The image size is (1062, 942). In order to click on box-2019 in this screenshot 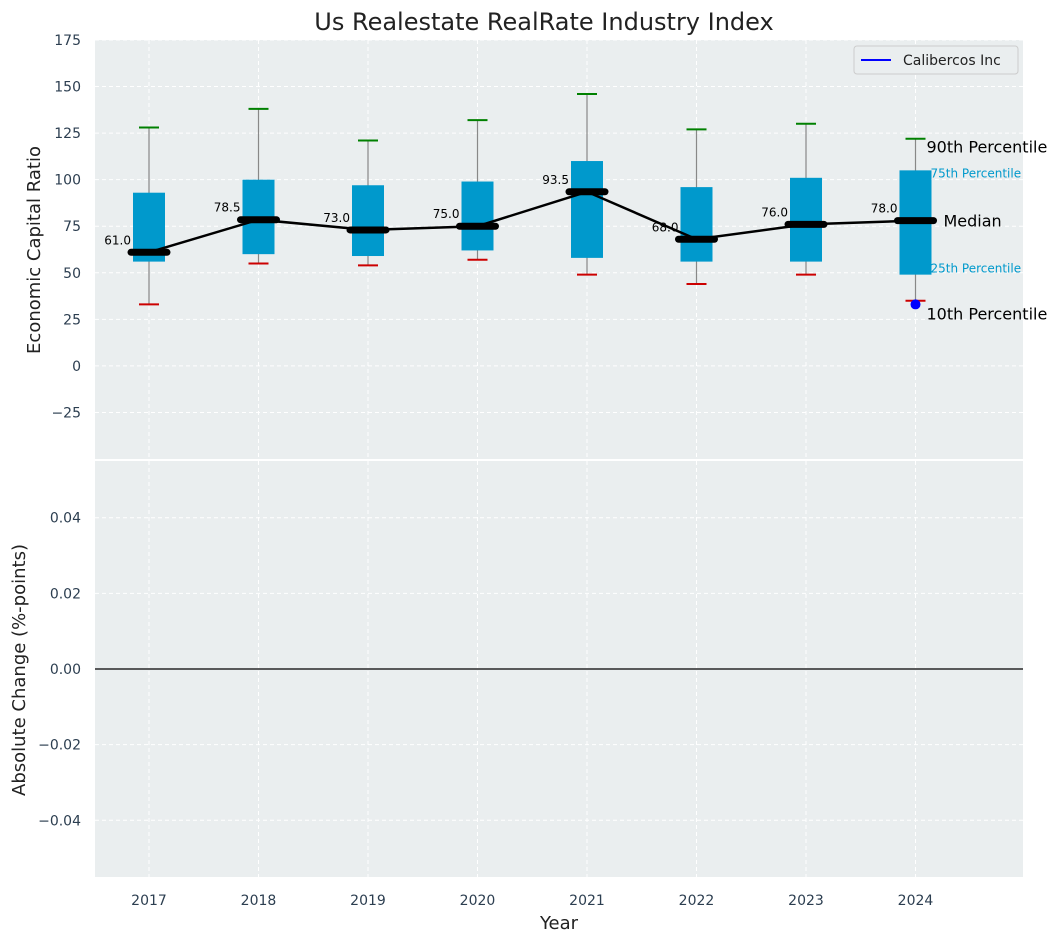, I will do `click(368, 221)`.